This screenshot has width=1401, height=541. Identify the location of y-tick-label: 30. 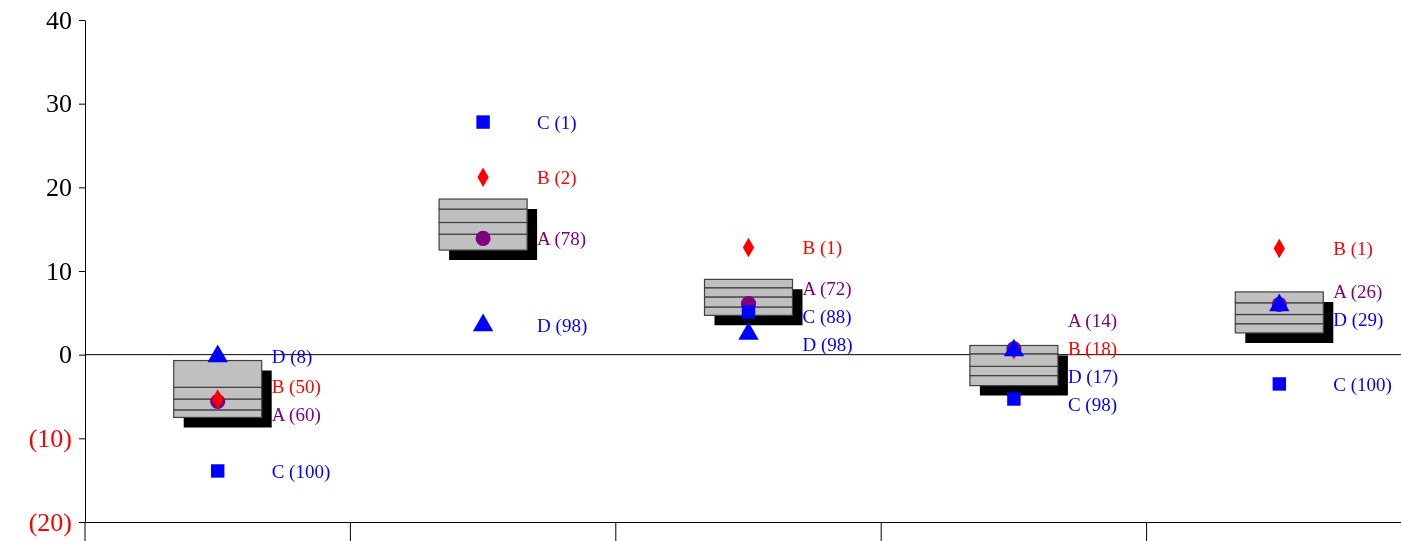
(59, 104).